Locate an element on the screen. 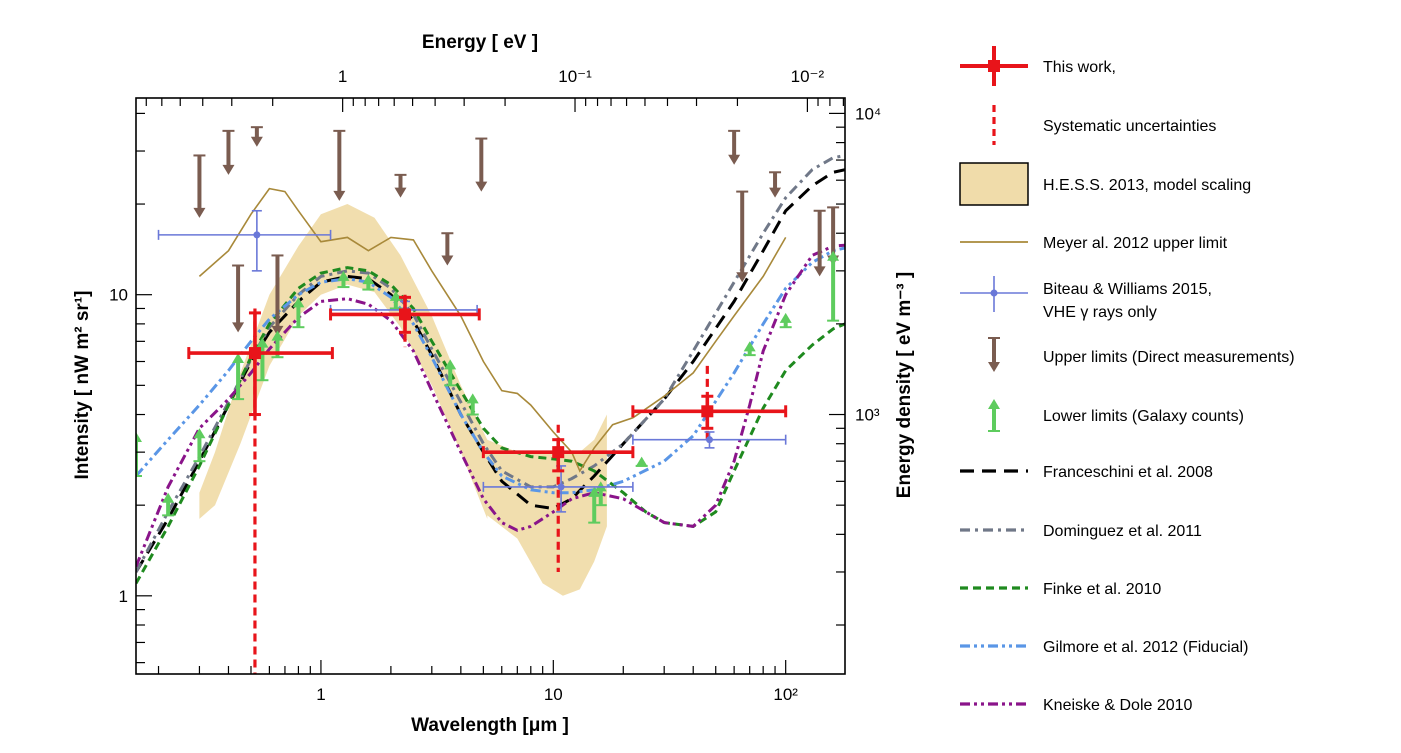 The width and height of the screenshot is (1401, 753). top-tick-label: 10⁻² is located at coordinates (808, 76).